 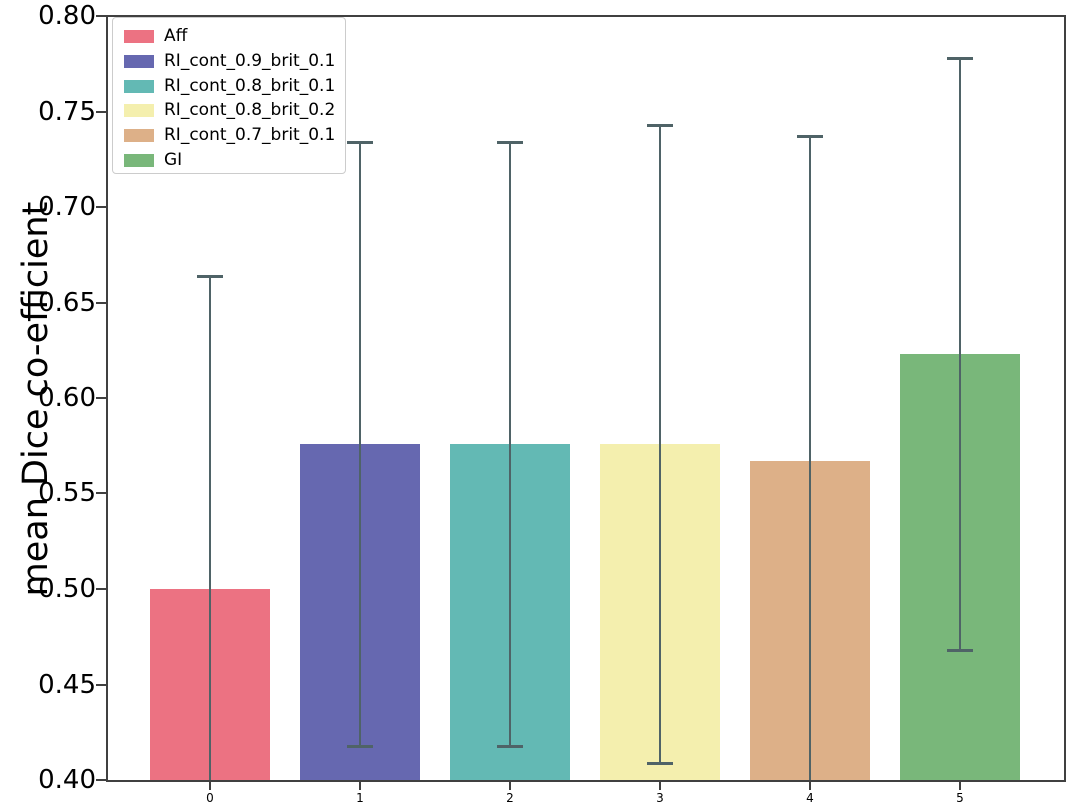 I want to click on x-tick-label: 4, so click(x=810, y=798).